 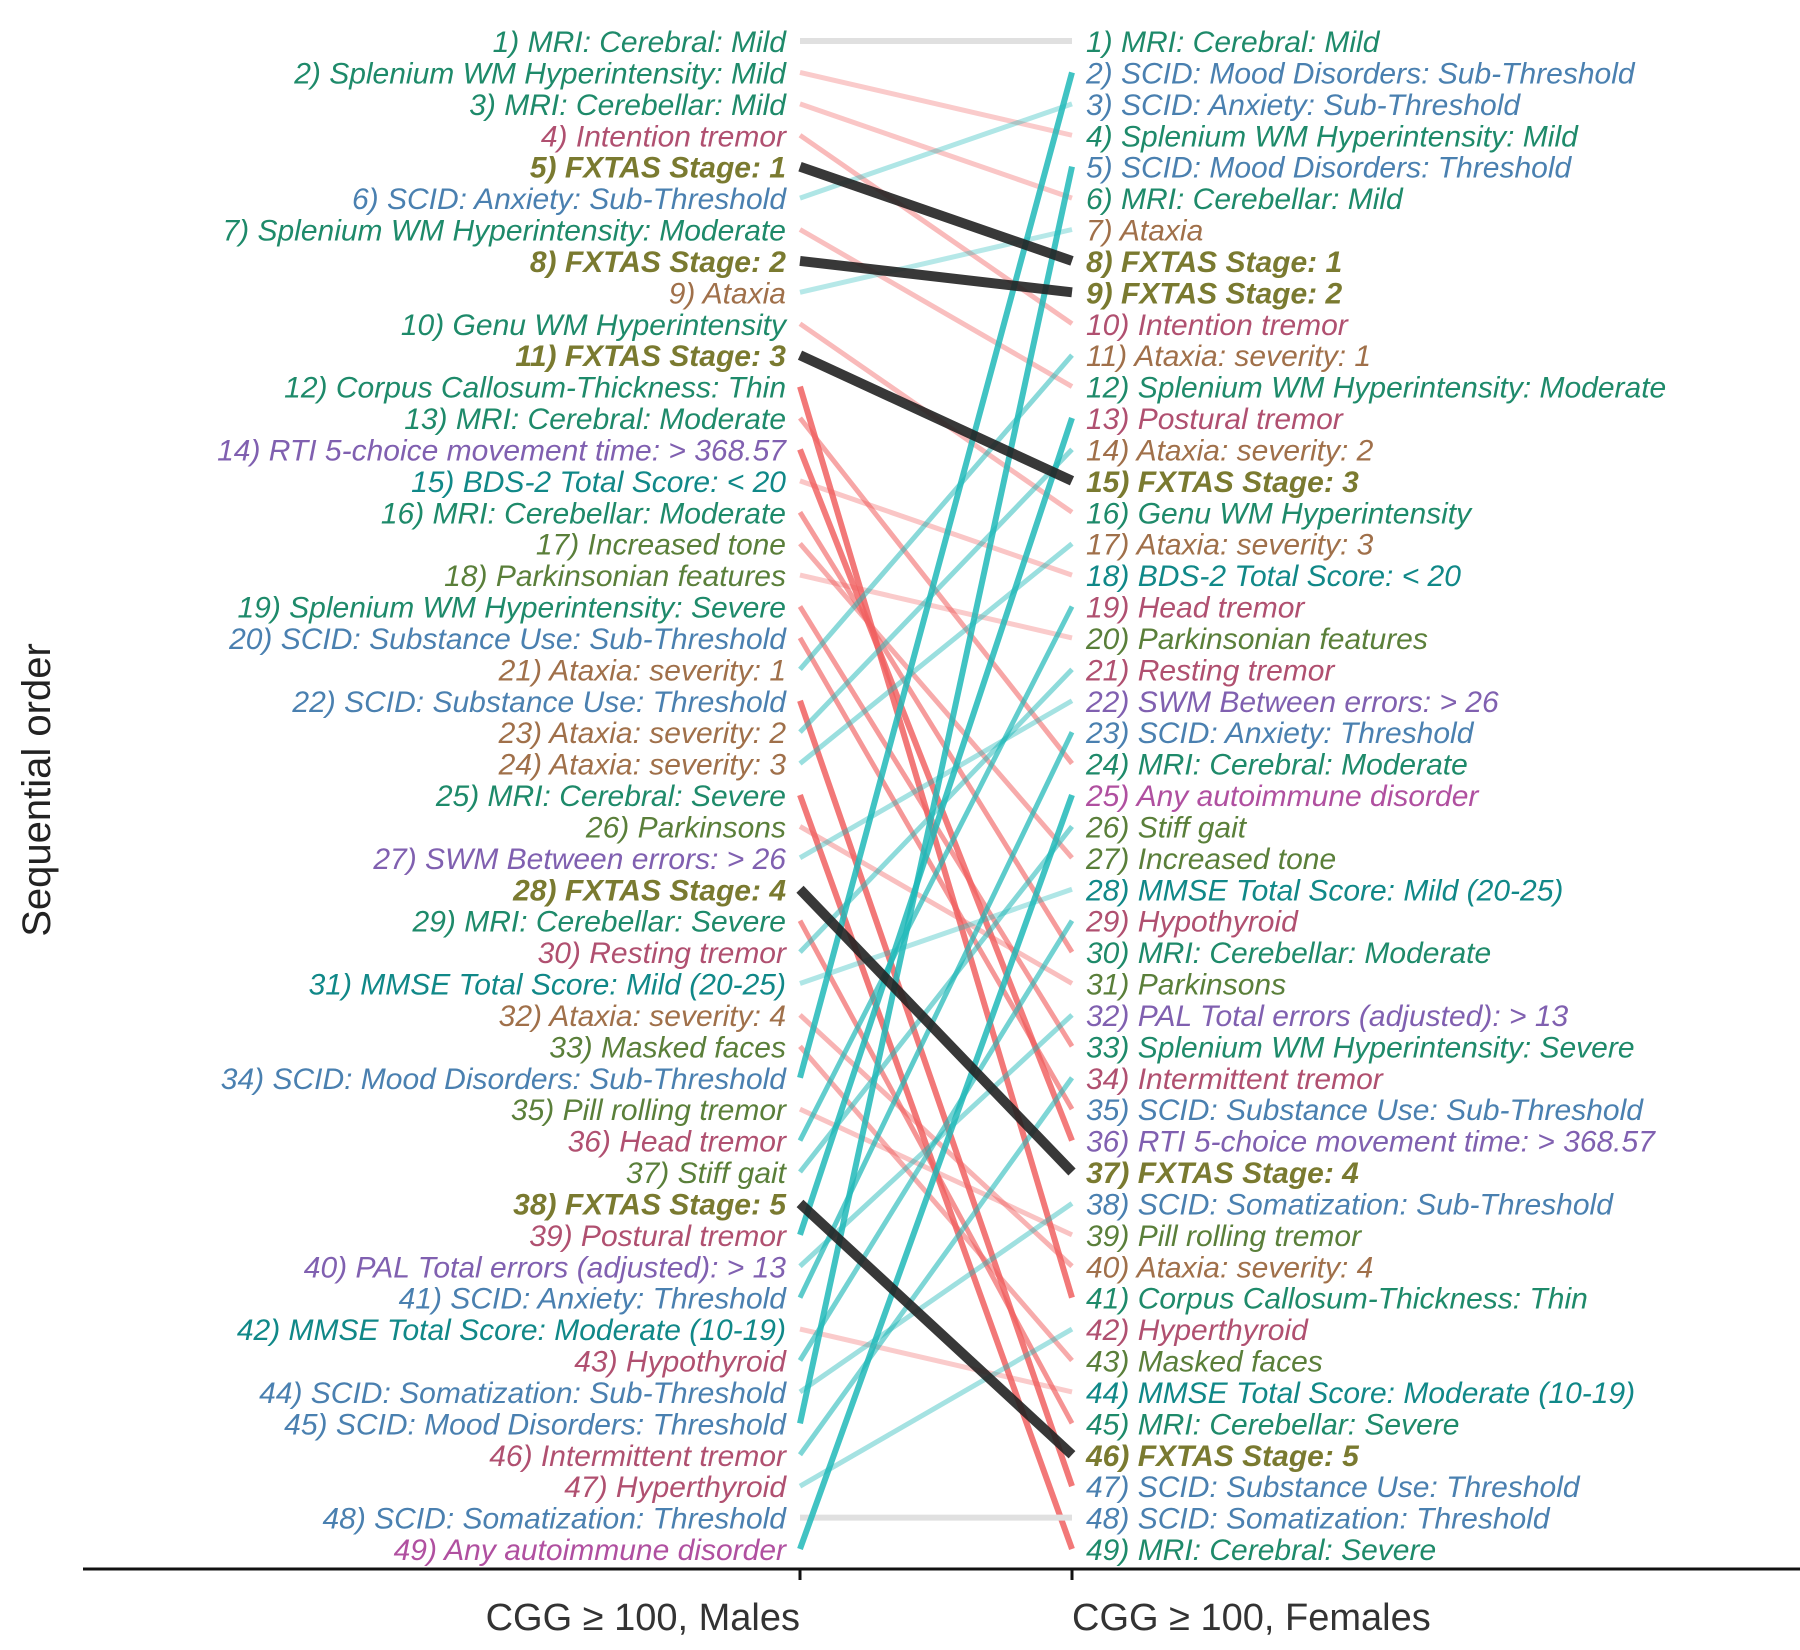 What do you see at coordinates (658, 262) in the screenshot?
I see `males-label-8: 8) FXTAS Stage: 2` at bounding box center [658, 262].